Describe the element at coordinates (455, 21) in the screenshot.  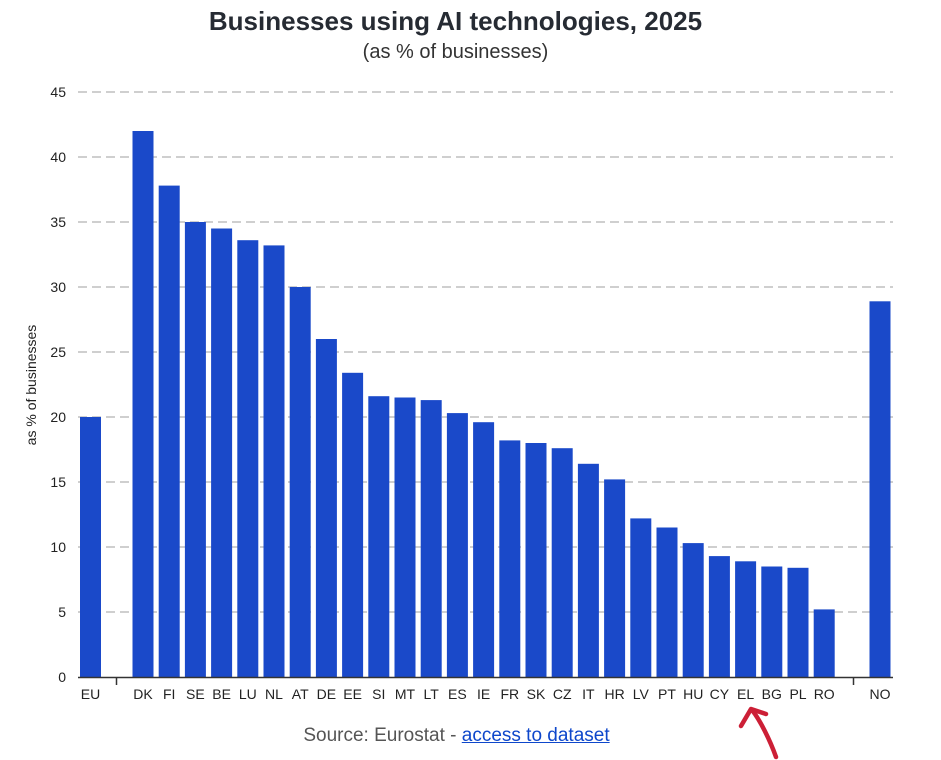
I see `chart-title: Businesses using AI technologies, 2025` at that location.